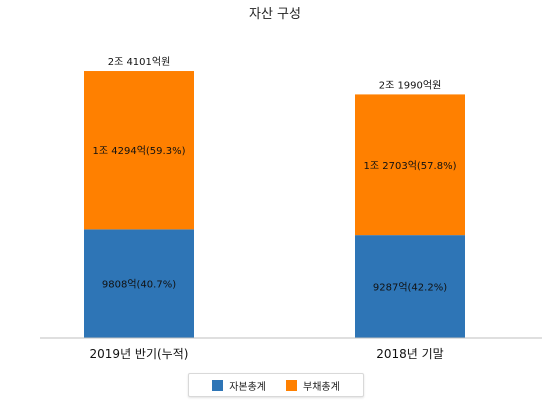  What do you see at coordinates (218, 385) in the screenshot?
I see `legend-swatch-equity` at bounding box center [218, 385].